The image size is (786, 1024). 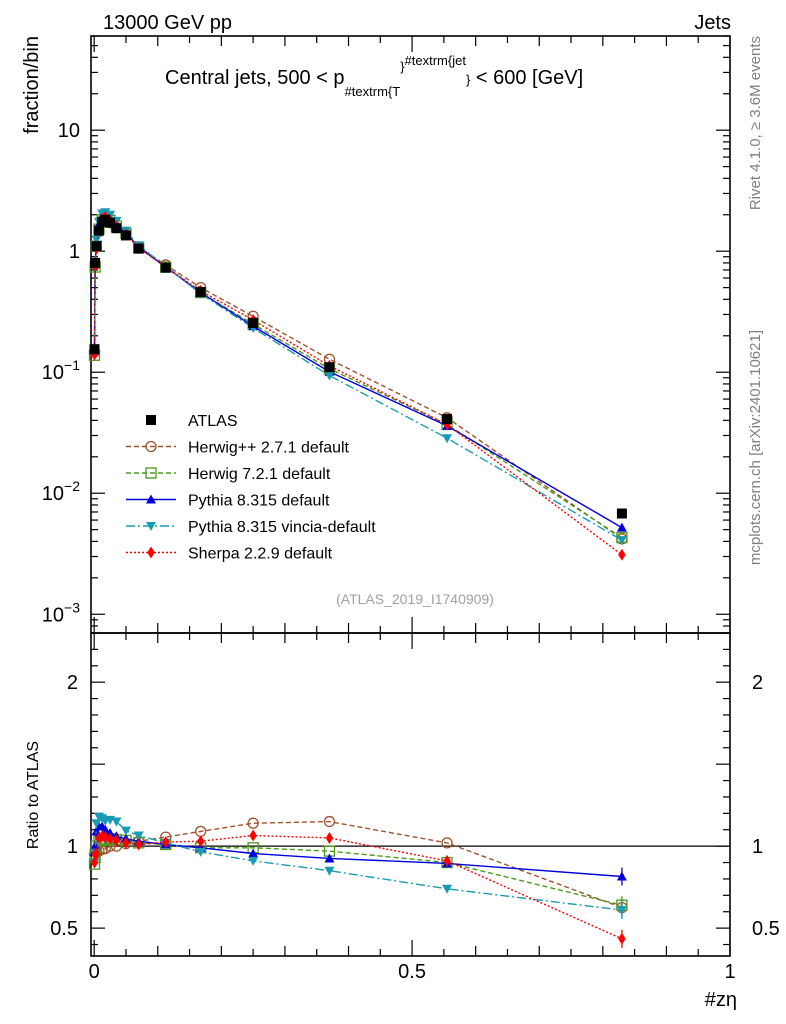 I want to click on legend-label: Sherpa 2.2.9 default, so click(x=260, y=554).